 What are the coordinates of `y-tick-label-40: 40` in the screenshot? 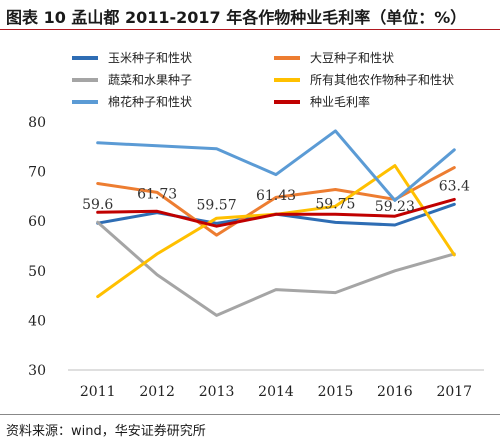 It's located at (37, 321).